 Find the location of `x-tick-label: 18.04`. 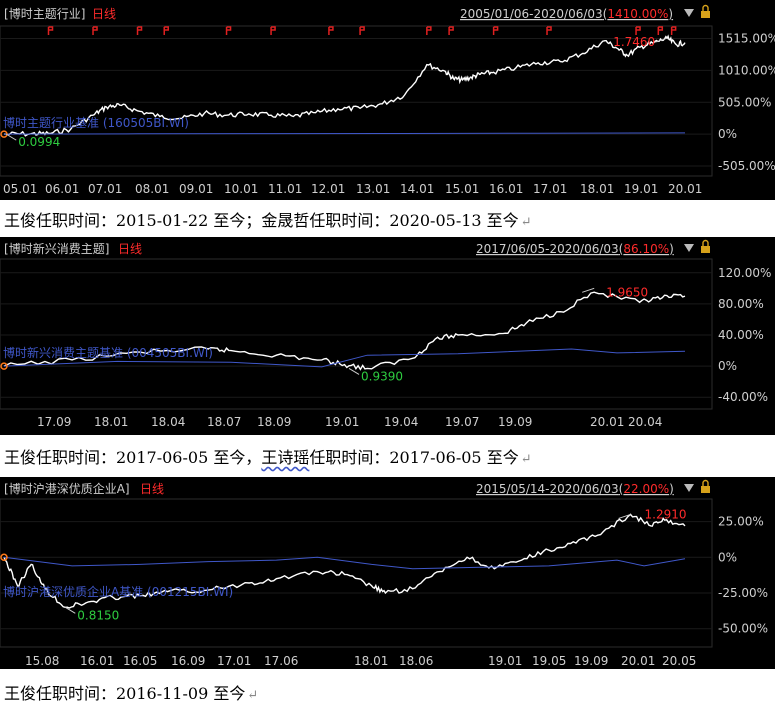

x-tick-label: 18.04 is located at coordinates (168, 422).